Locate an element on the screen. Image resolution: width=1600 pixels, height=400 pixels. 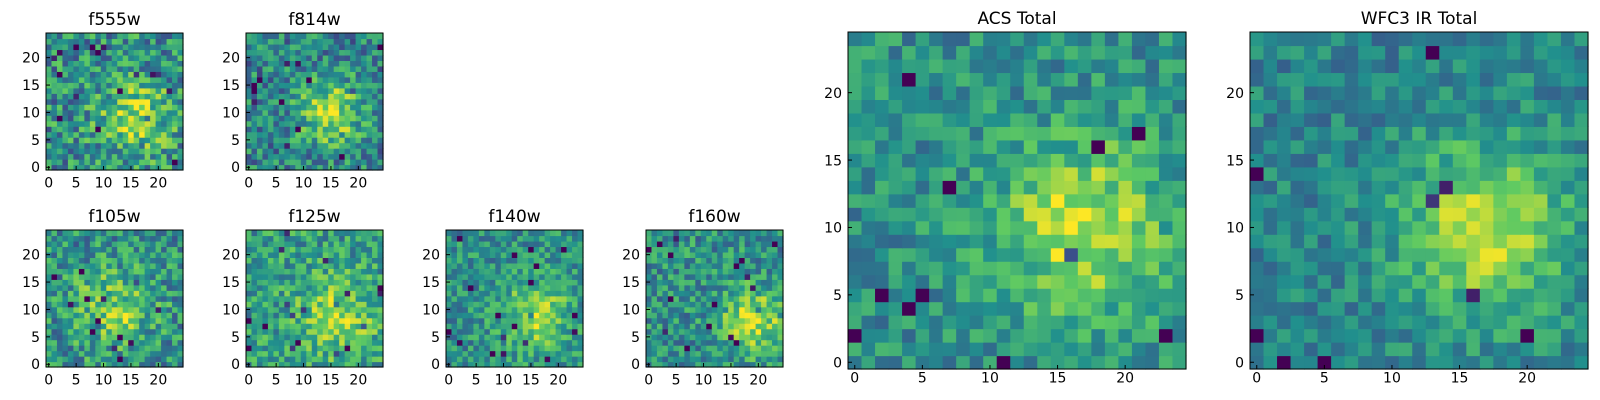
panel-acs-total-ytick-label: 10 is located at coordinates (833, 229).